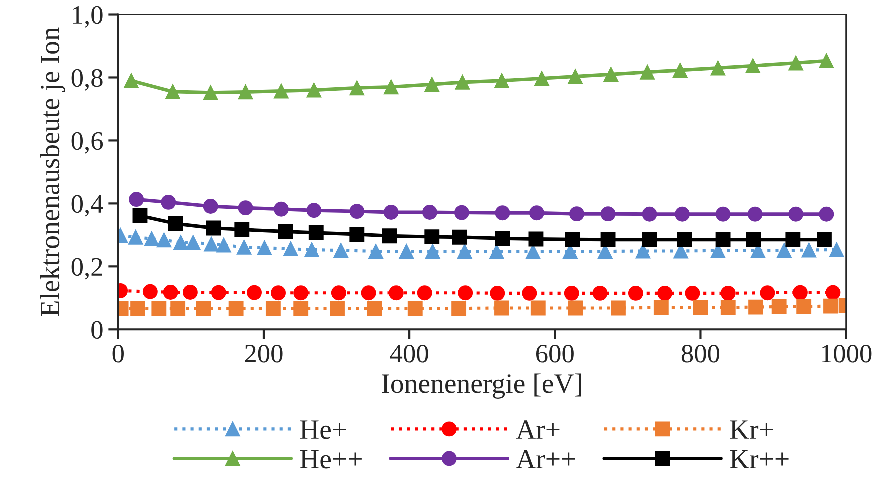 This screenshot has width=877, height=492. I want to click on y-tick-label: 0,6, so click(88, 143).